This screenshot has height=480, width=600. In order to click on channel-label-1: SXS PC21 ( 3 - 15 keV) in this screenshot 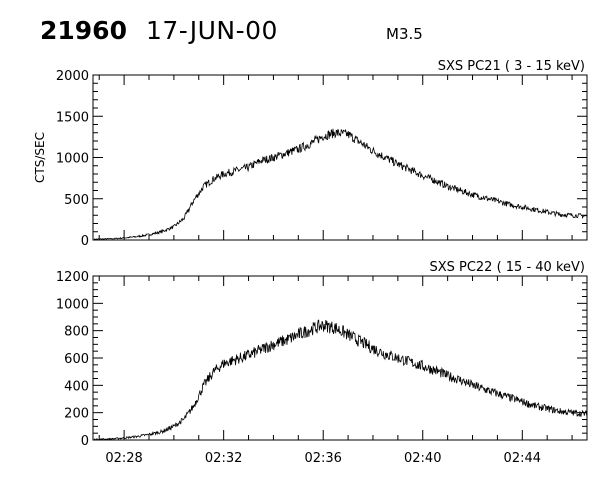, I will do `click(511, 66)`.